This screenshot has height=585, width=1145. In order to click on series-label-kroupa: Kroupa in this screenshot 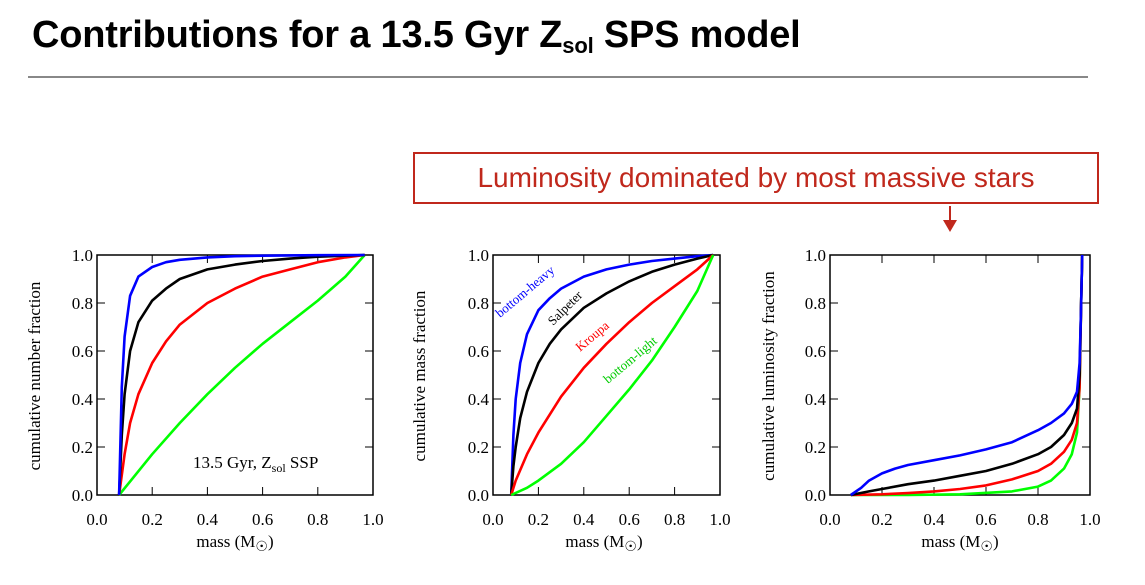, I will do `click(592, 336)`.